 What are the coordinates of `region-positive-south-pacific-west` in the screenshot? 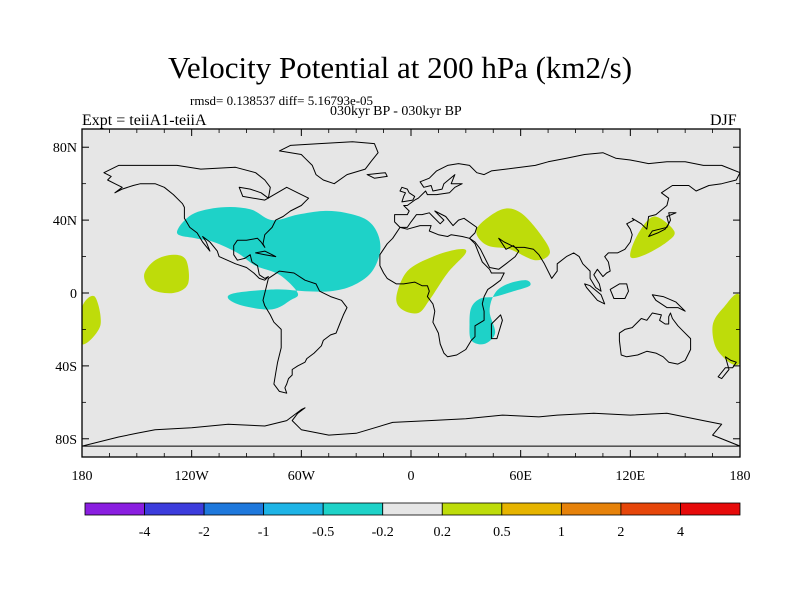 It's located at (91, 320).